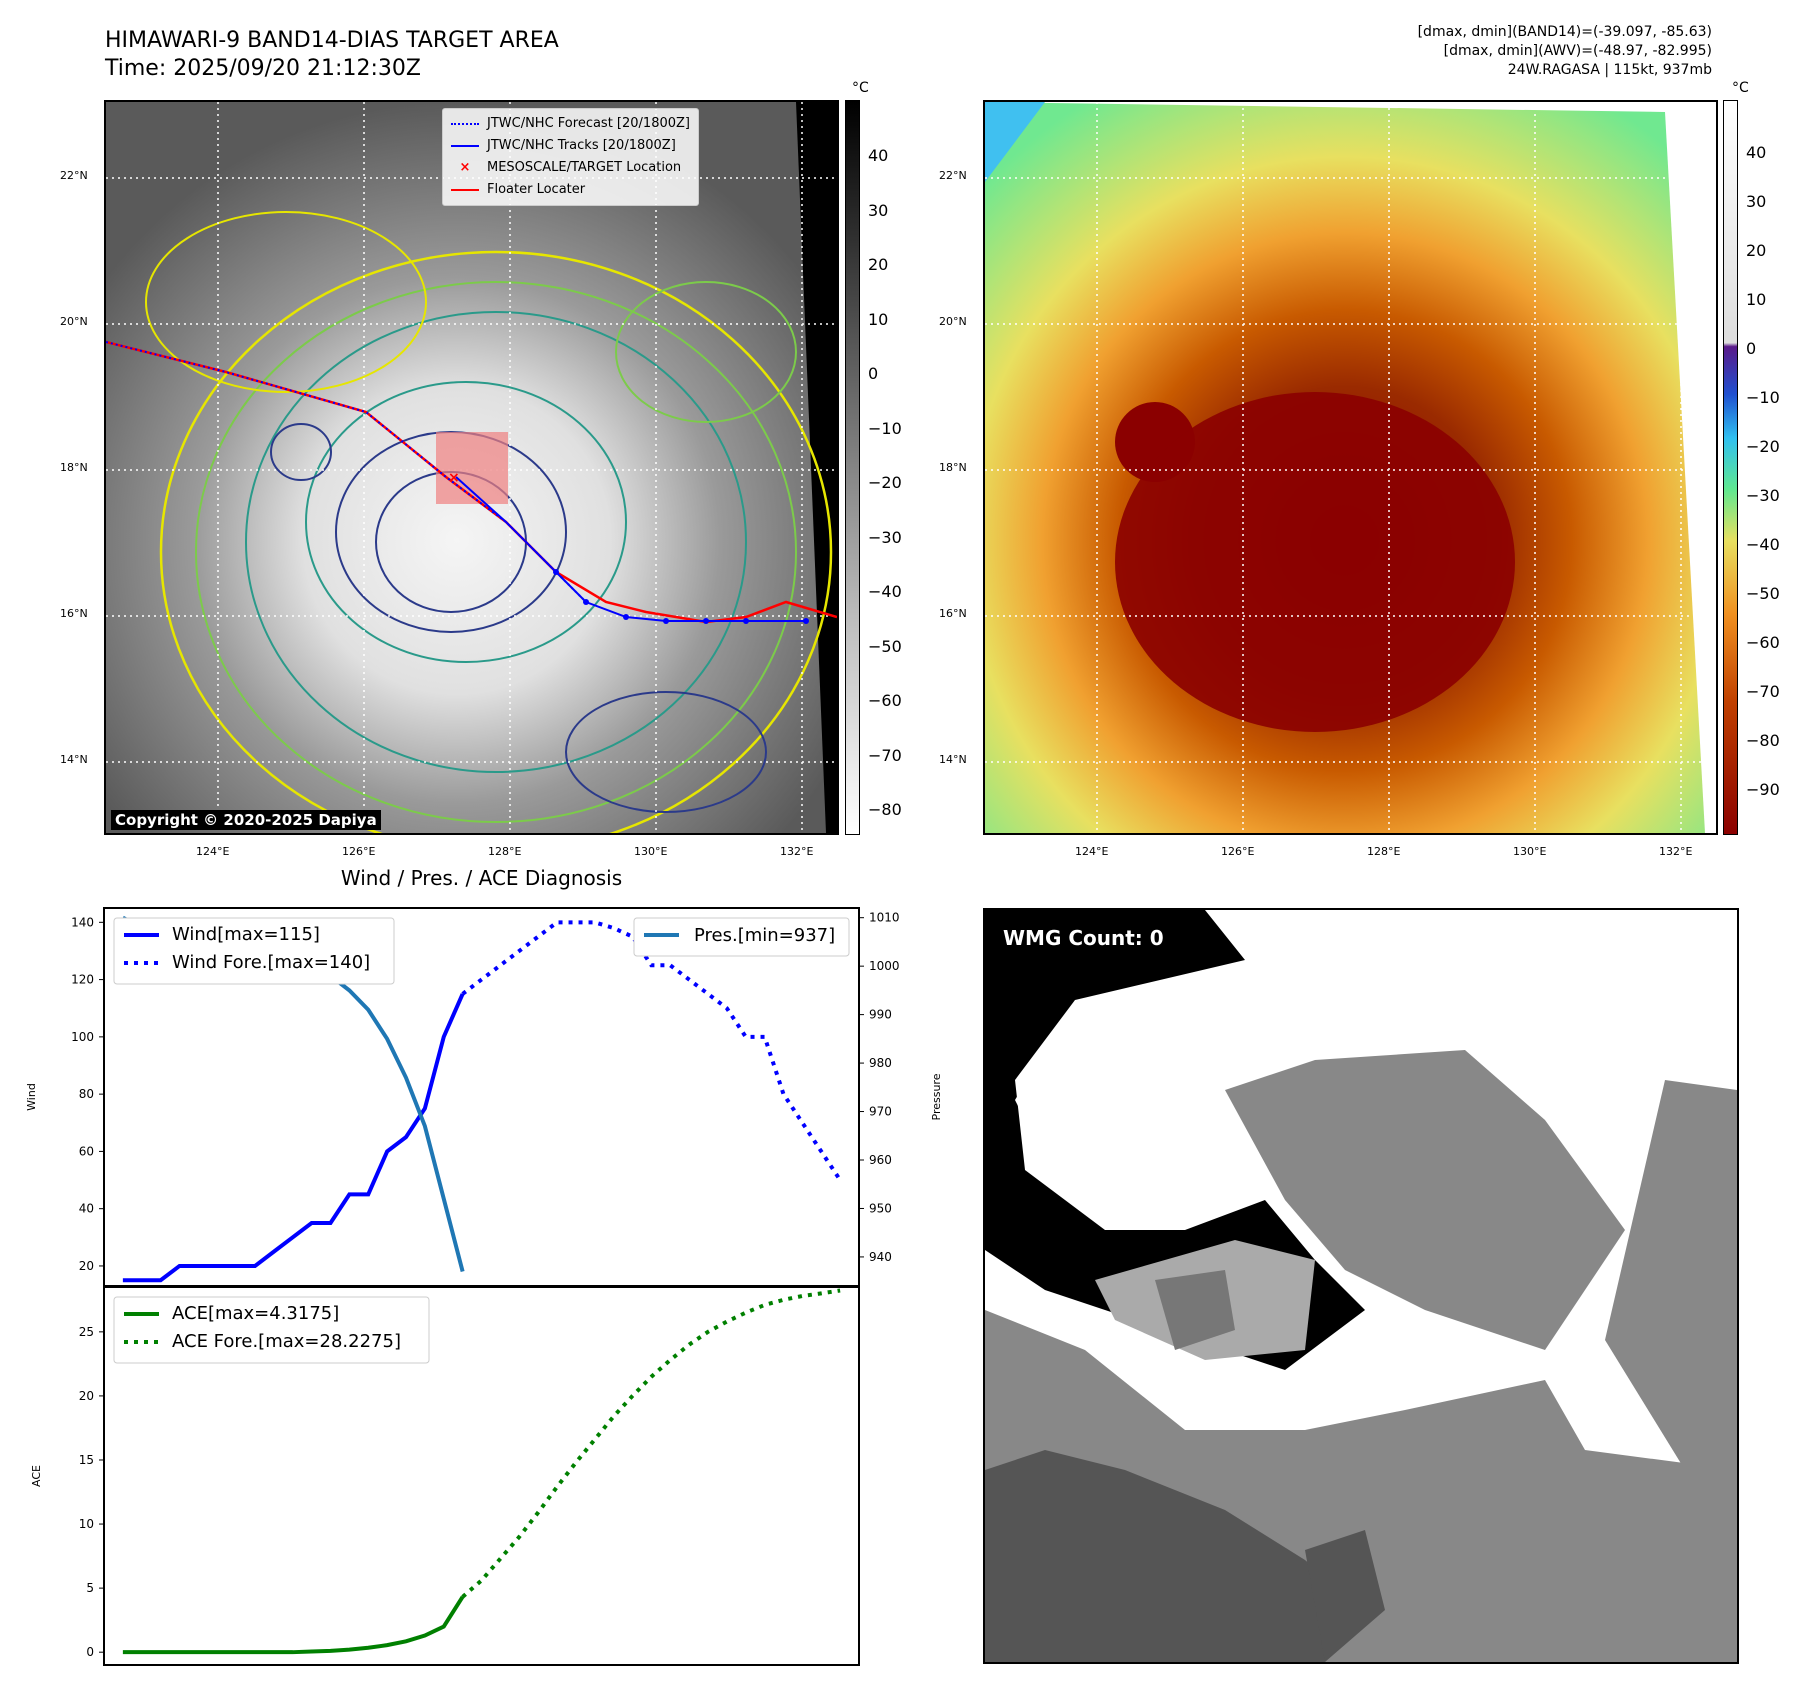 Image resolution: width=1797 pixels, height=1690 pixels. Describe the element at coordinates (880, 1257) in the screenshot. I see `y-right-tick-label: 940` at that location.